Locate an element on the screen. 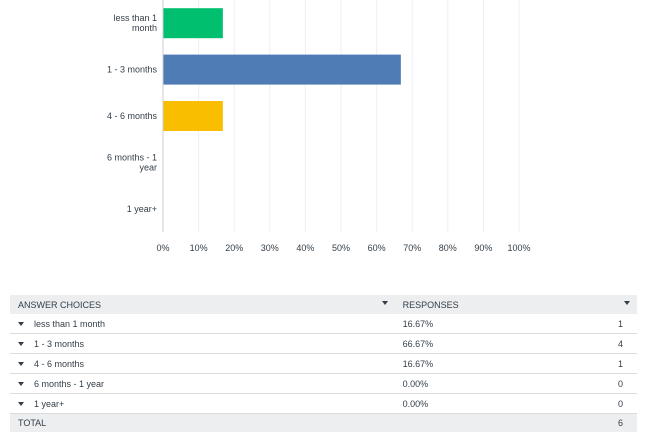 This screenshot has height=433, width=645. category-label: 1 - 3 months is located at coordinates (132, 70).